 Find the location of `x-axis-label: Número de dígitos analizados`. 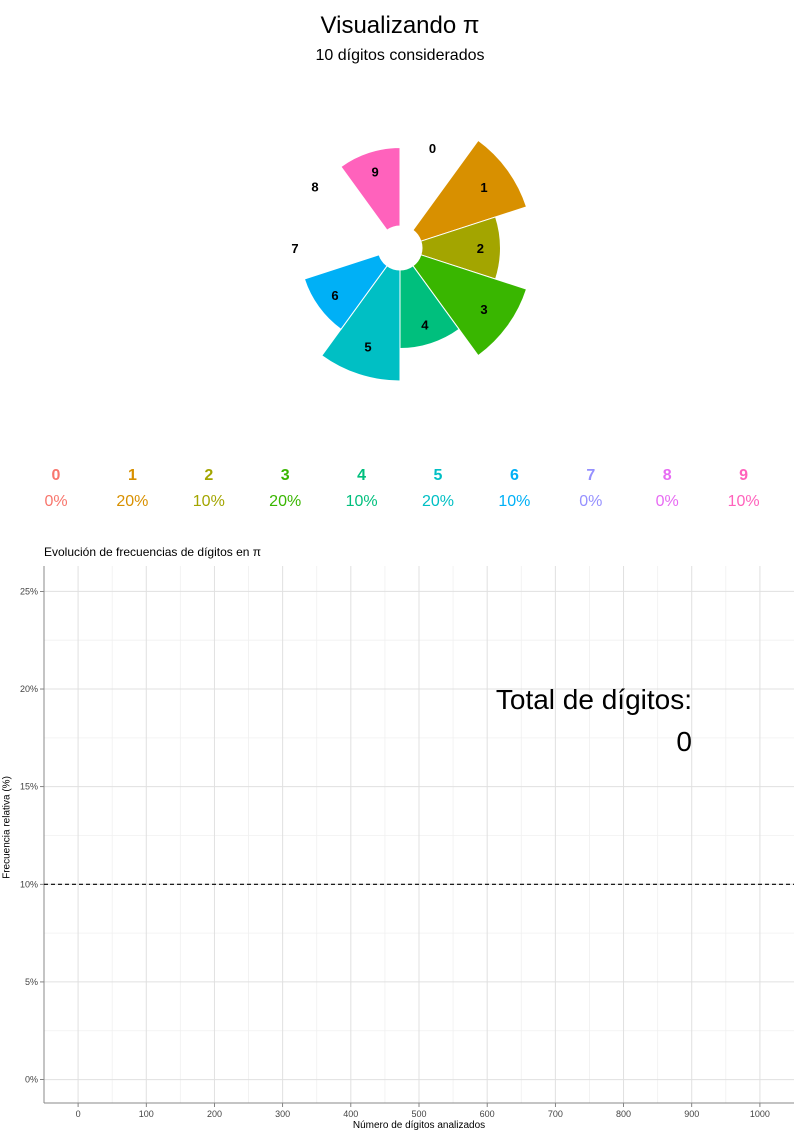

x-axis-label: Número de dígitos analizados is located at coordinates (419, 1125).